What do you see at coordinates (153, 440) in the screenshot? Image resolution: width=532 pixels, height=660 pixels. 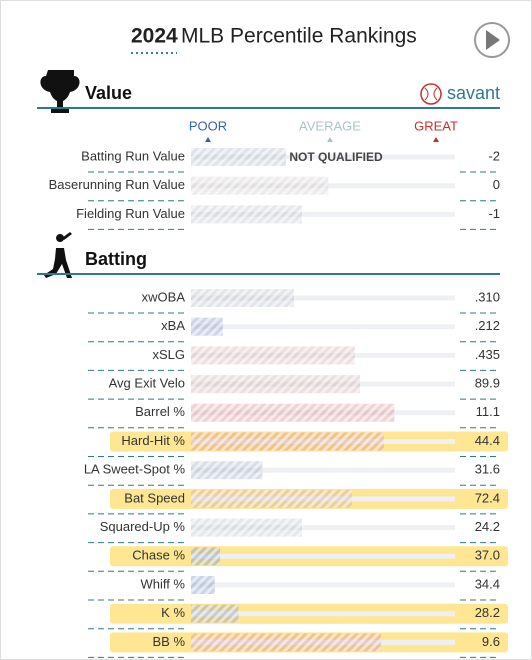 I see `metric-label: Hard-Hit %` at bounding box center [153, 440].